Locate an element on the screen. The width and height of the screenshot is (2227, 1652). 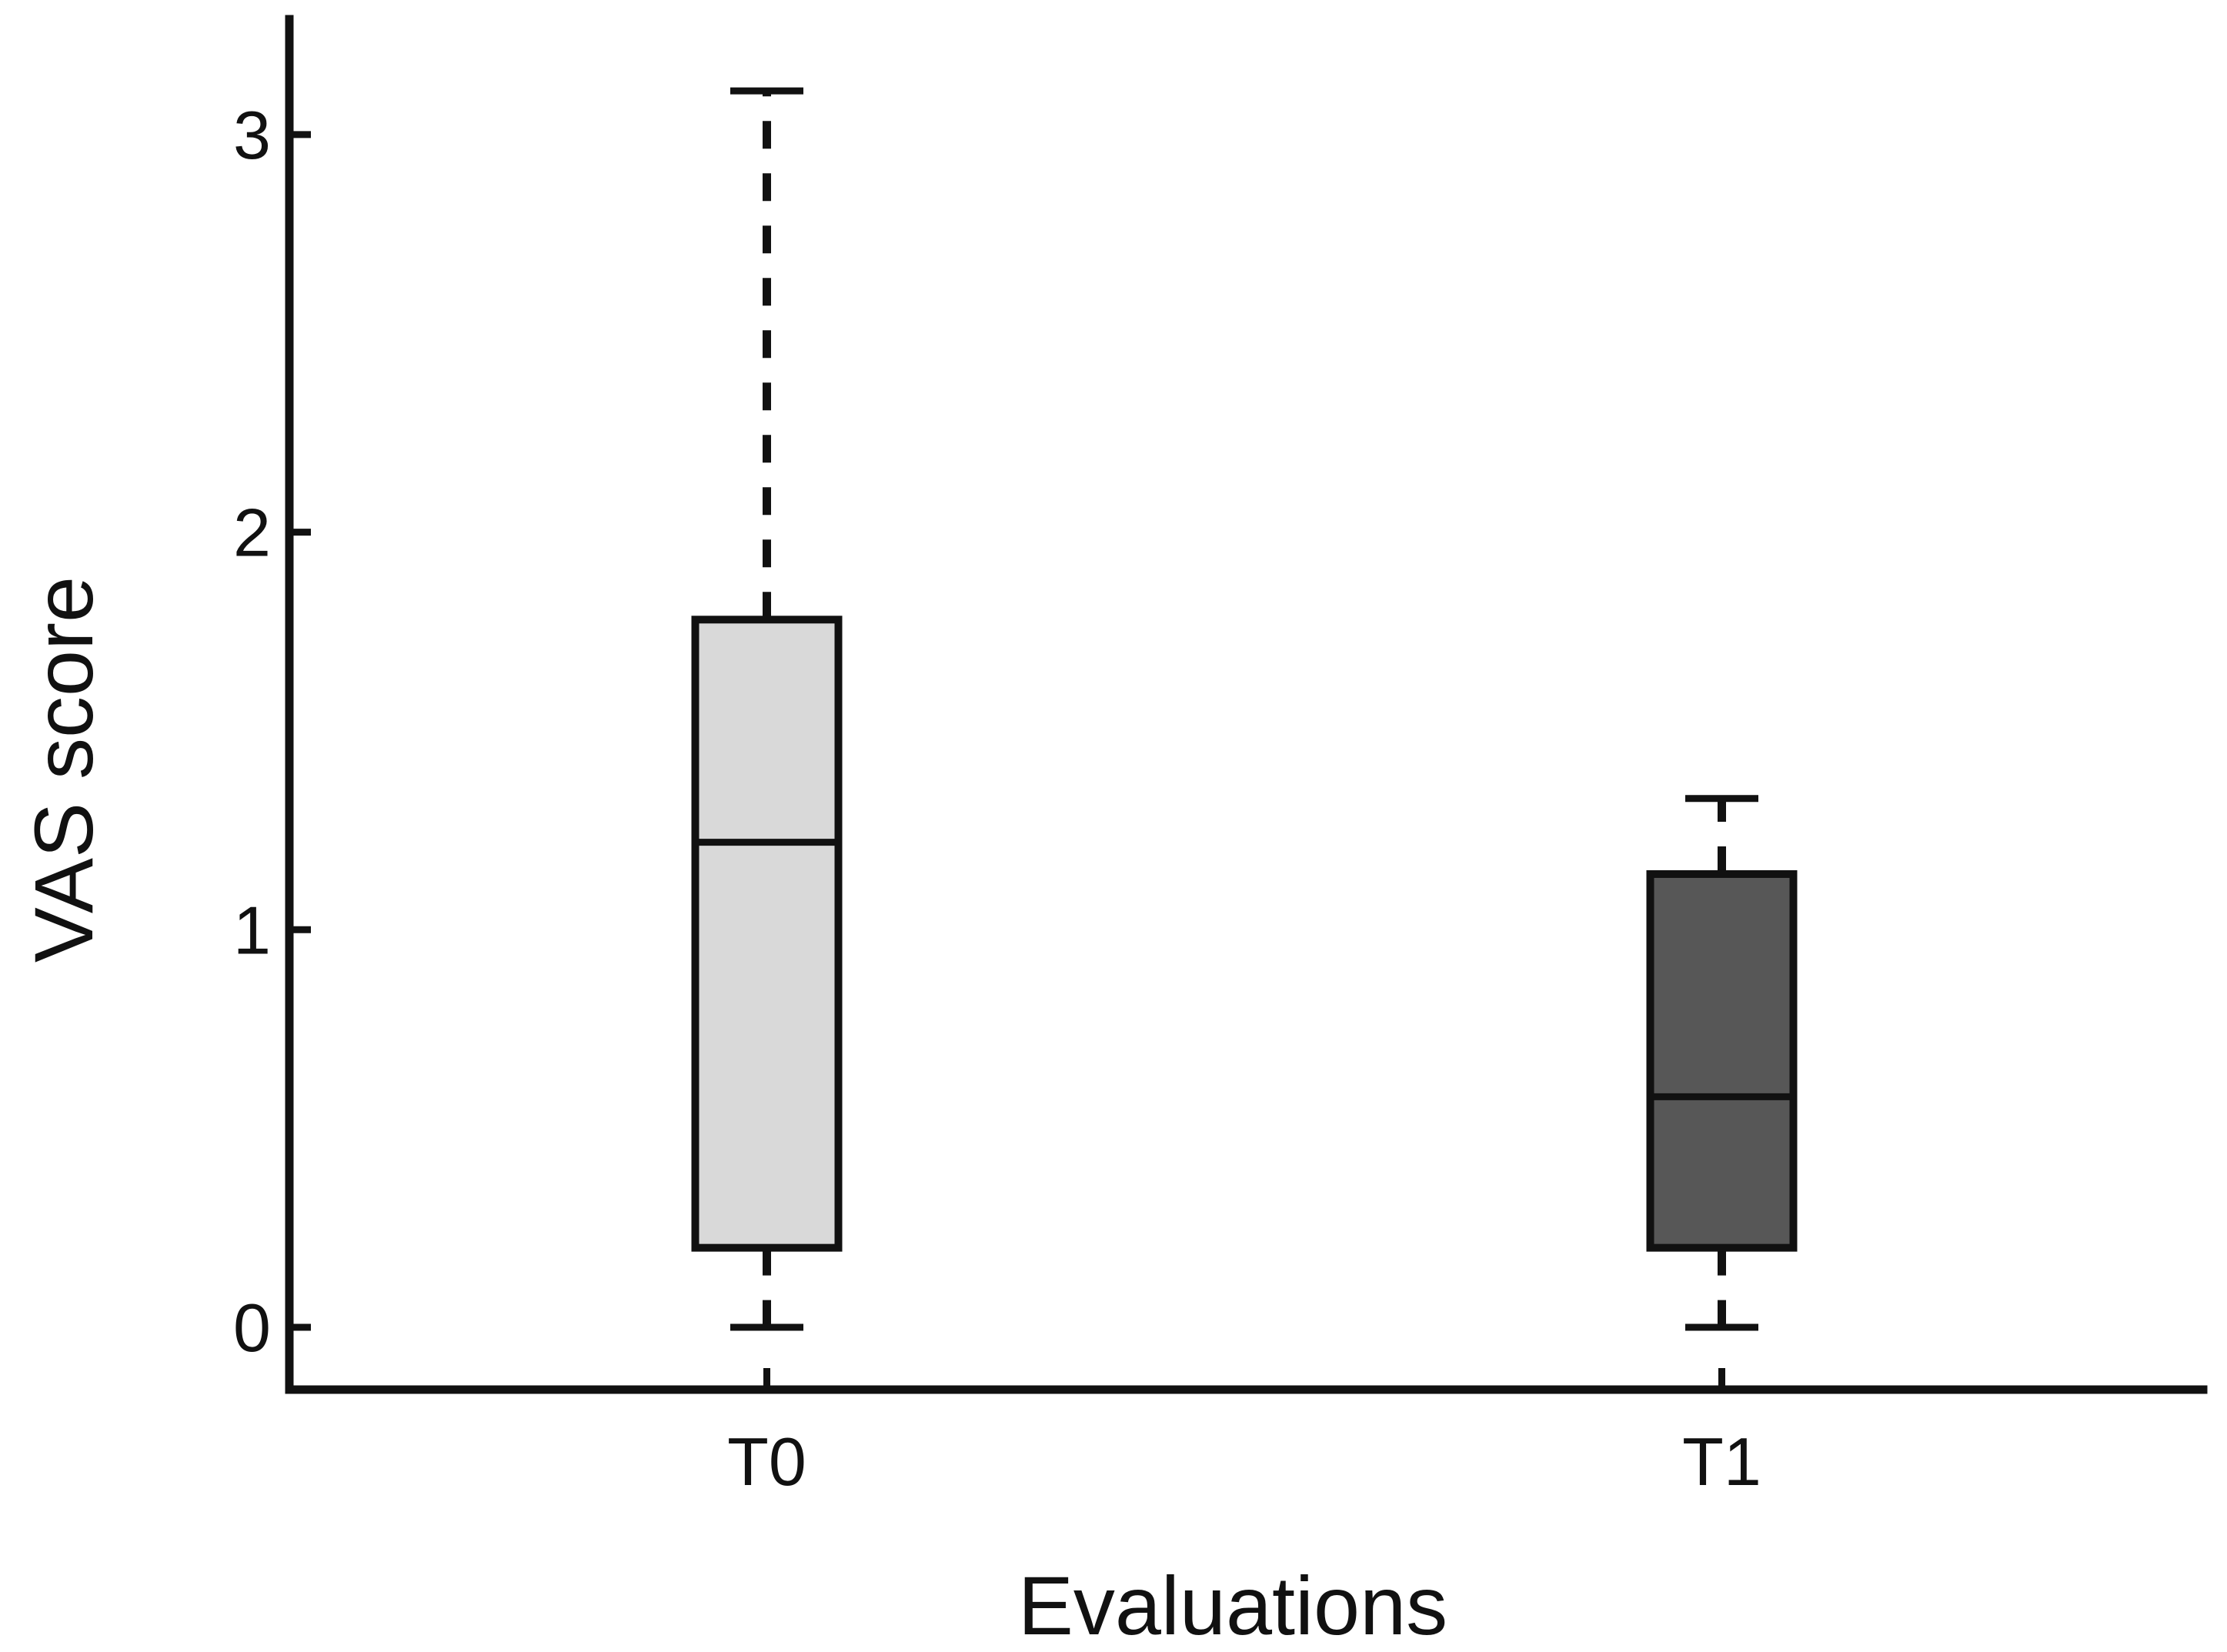
t1-box is located at coordinates (1722, 1060).